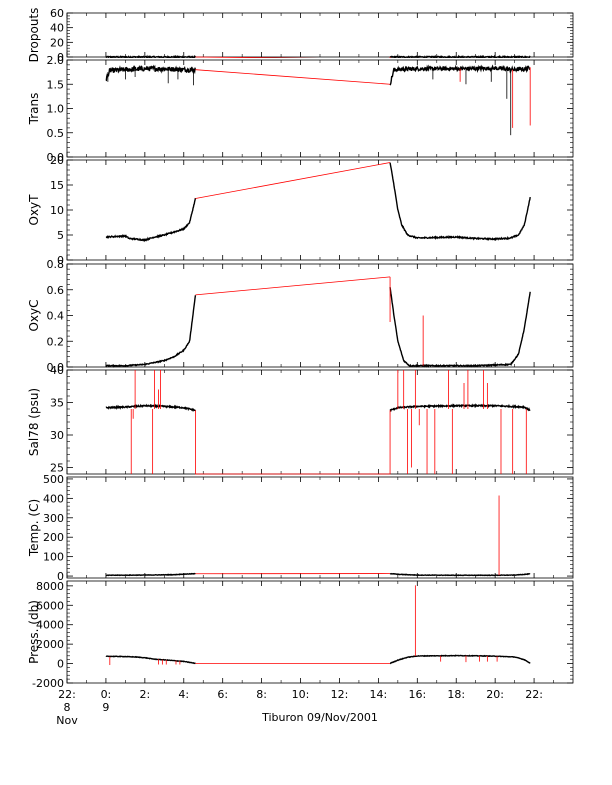 The width and height of the screenshot is (612, 785). I want to click on panel-3: 0.0 0.2 0.4 0.6 0.8 OxyC, so click(300, 316).